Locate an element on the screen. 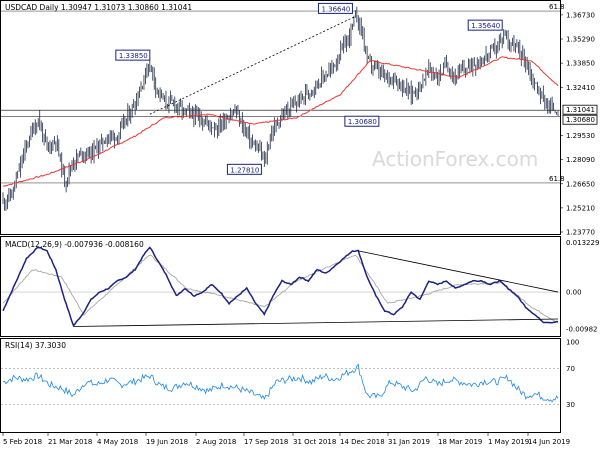 The width and height of the screenshot is (600, 450). date-tick-label: 18 Mar 2019 is located at coordinates (460, 442).